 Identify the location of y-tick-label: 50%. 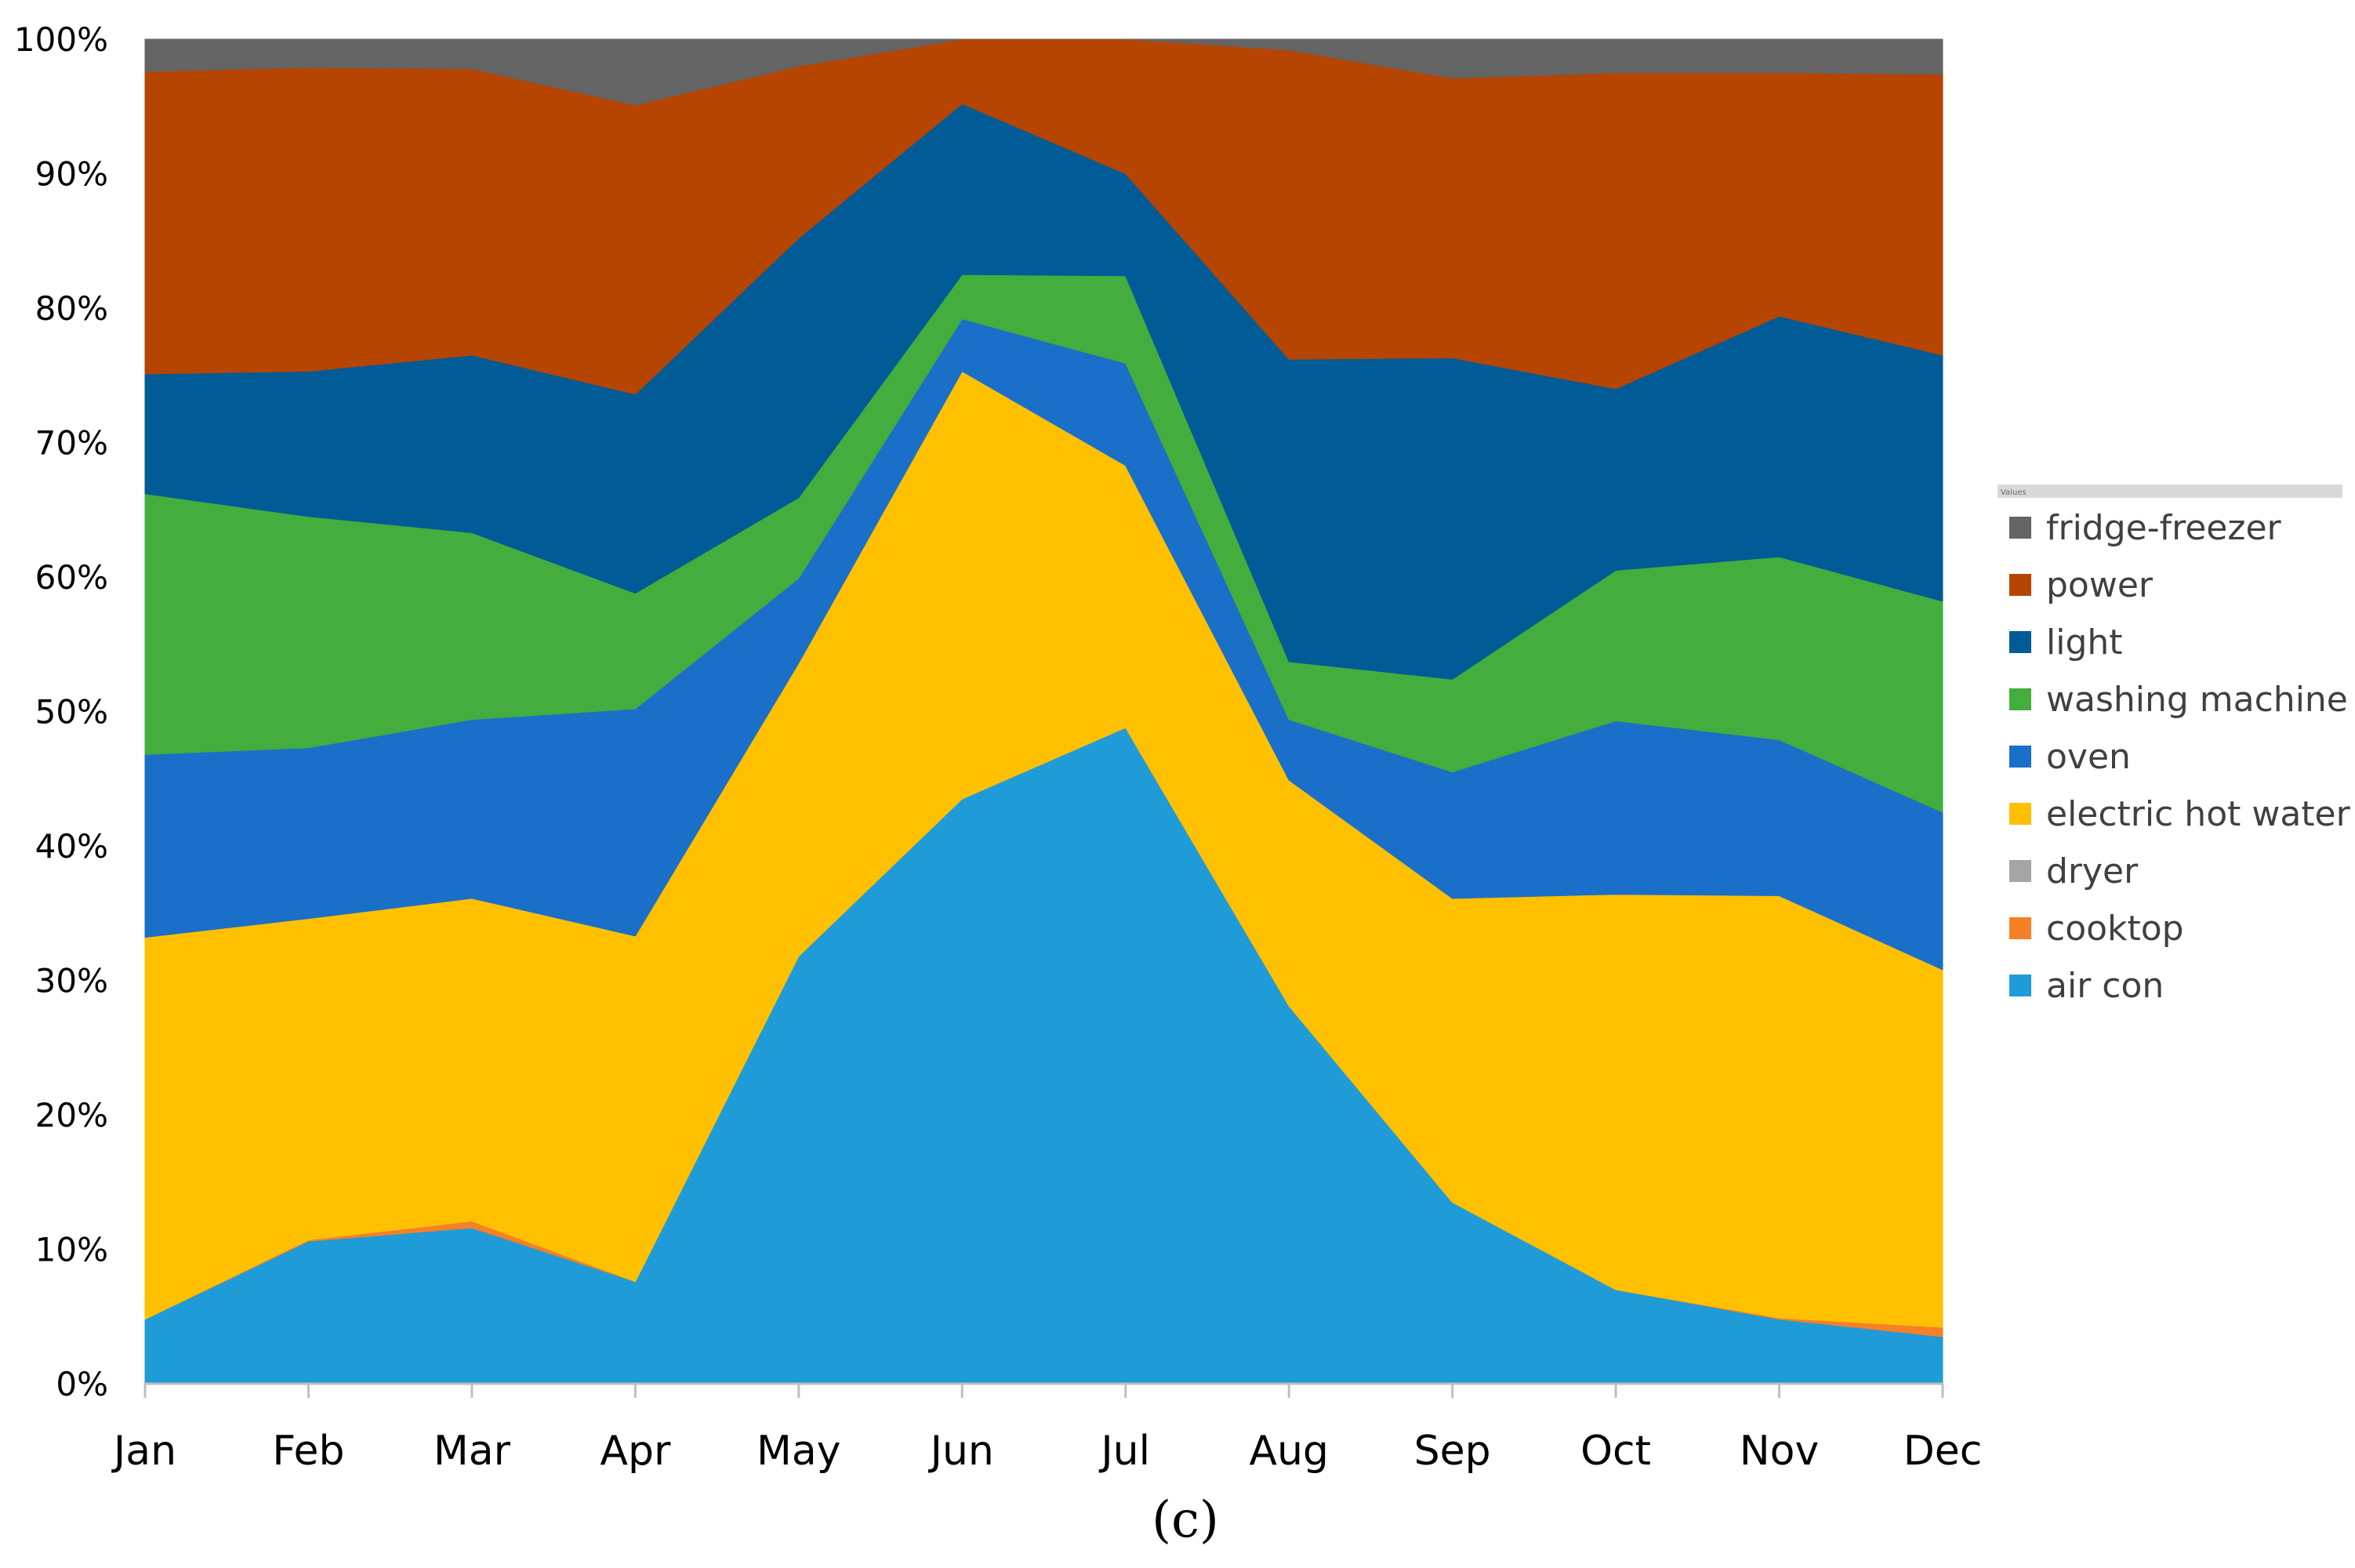
(71, 712).